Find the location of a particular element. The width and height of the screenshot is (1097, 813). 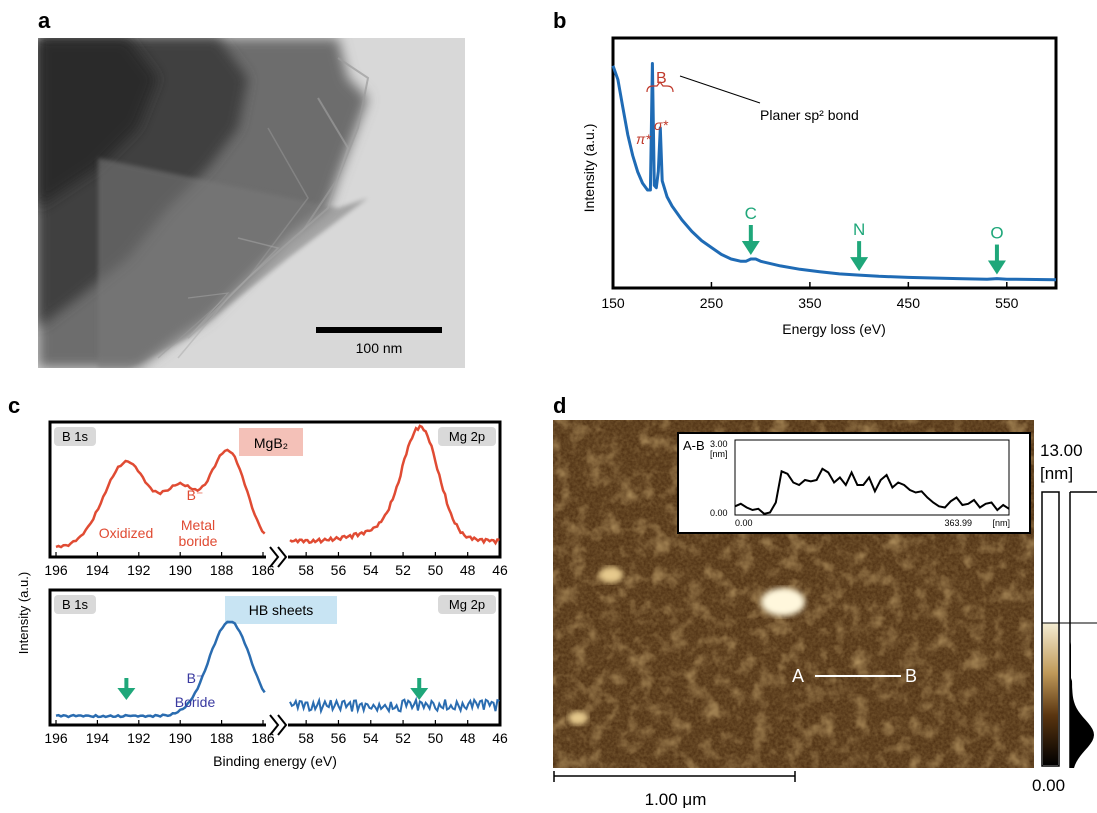

xps-top-metal: Metal is located at coordinates (198, 525).